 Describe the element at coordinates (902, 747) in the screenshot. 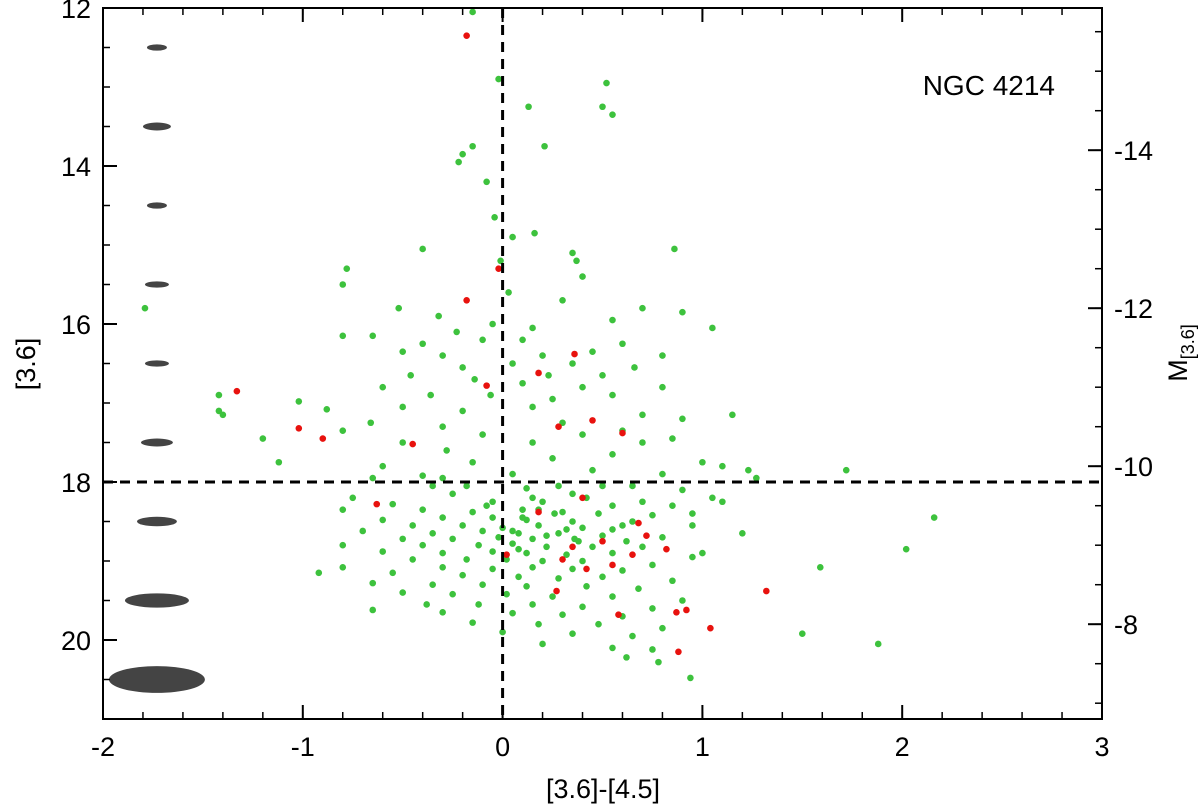

I see `x-tick-label: 2` at that location.